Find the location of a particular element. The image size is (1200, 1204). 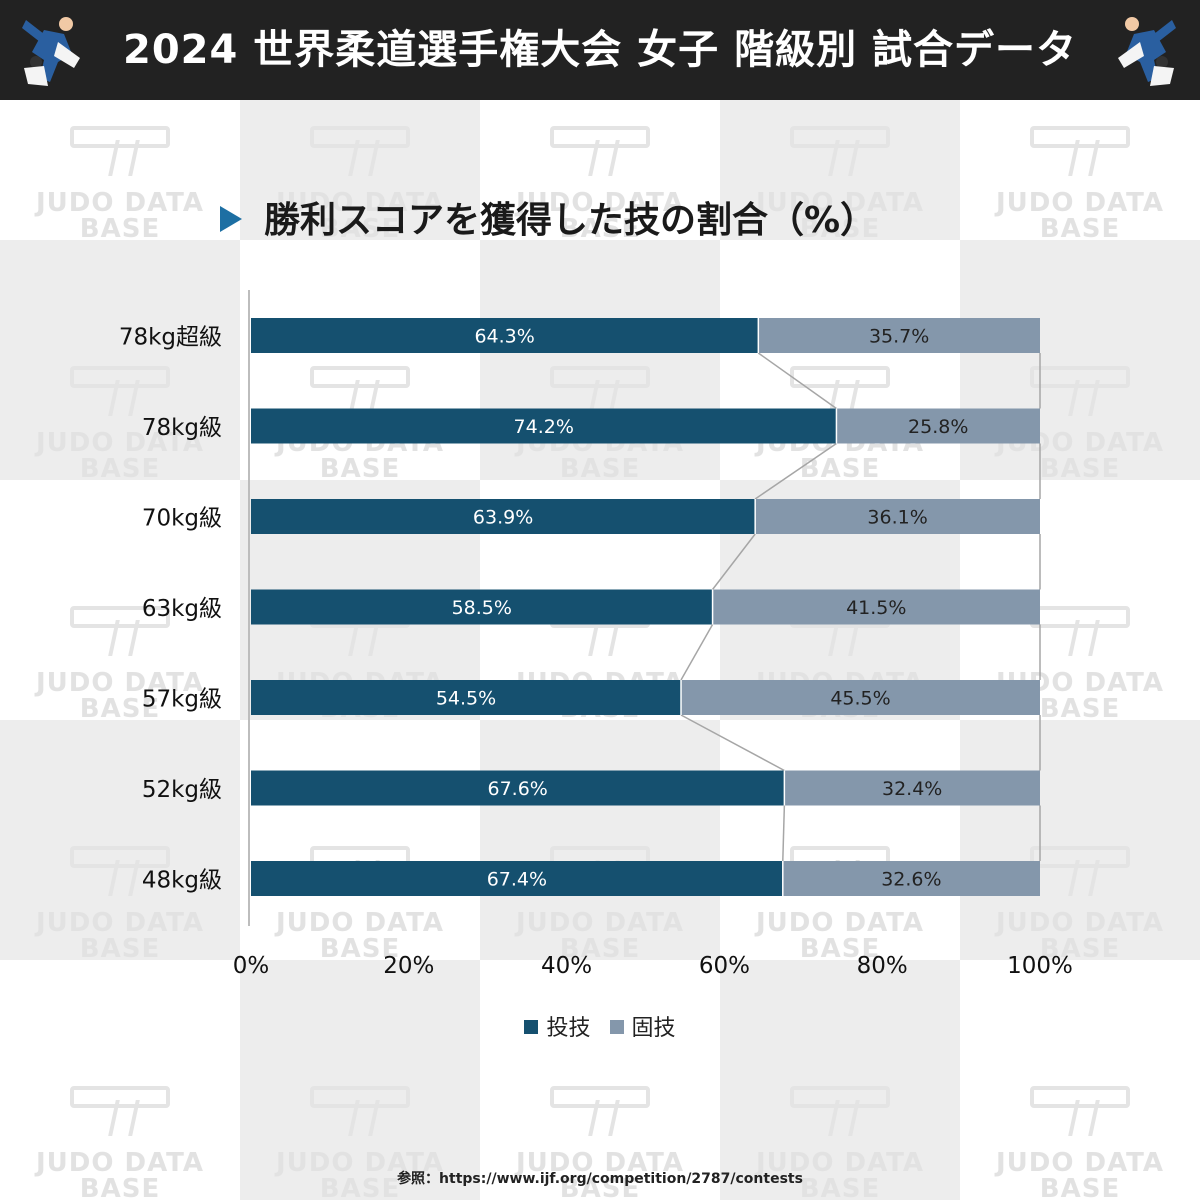

legend-label-throw: 投技 is located at coordinates (568, 1028).